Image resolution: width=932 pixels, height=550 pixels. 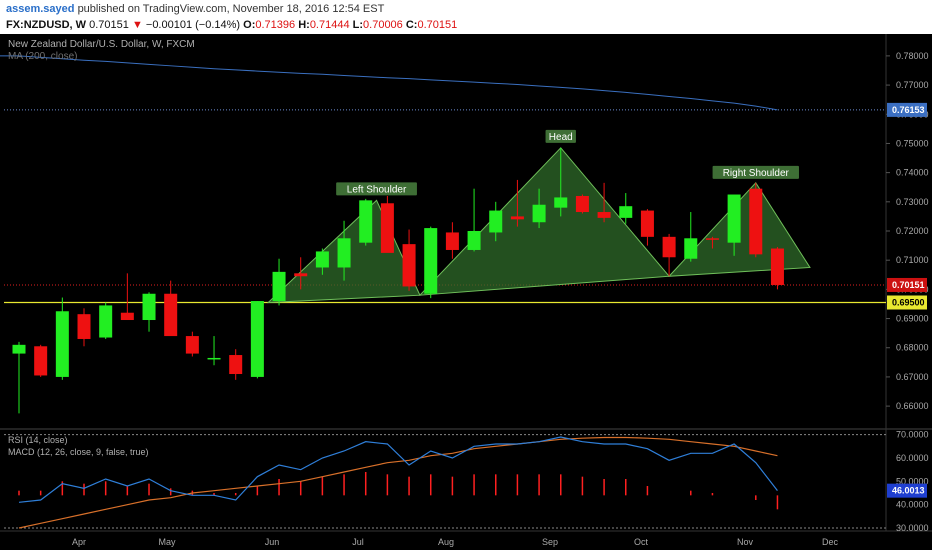 What do you see at coordinates (912, 319) in the screenshot?
I see `y-tick-label: 0.69000` at bounding box center [912, 319].